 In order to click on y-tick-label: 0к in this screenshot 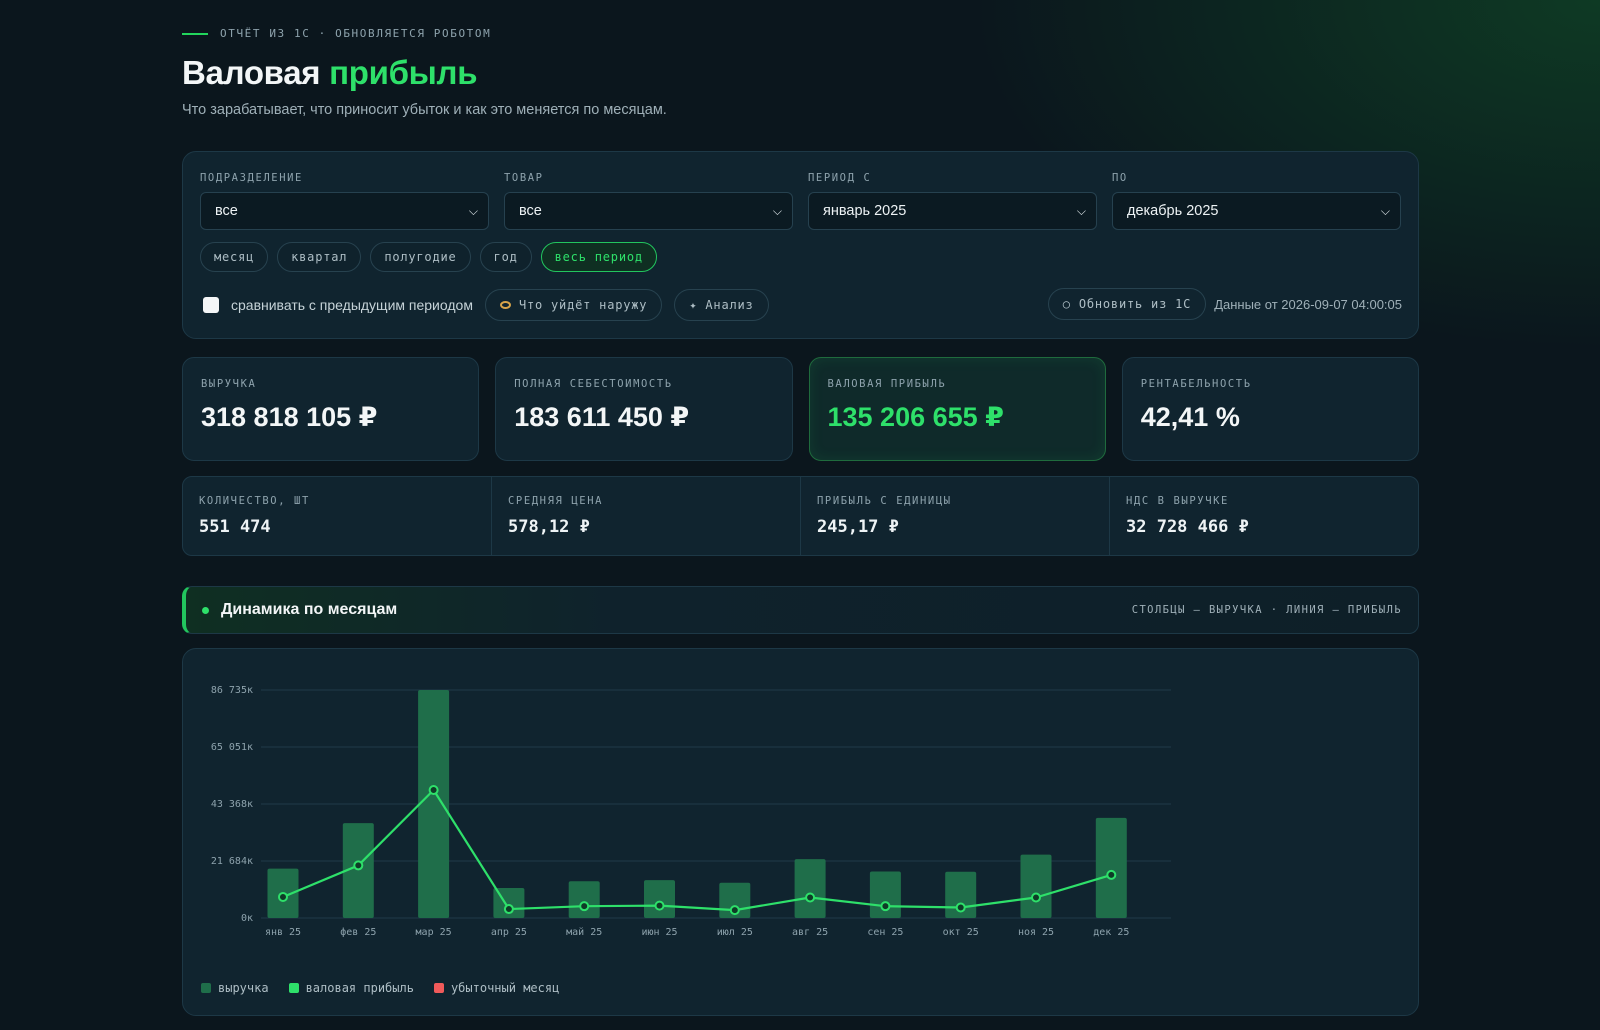, I will do `click(247, 918)`.